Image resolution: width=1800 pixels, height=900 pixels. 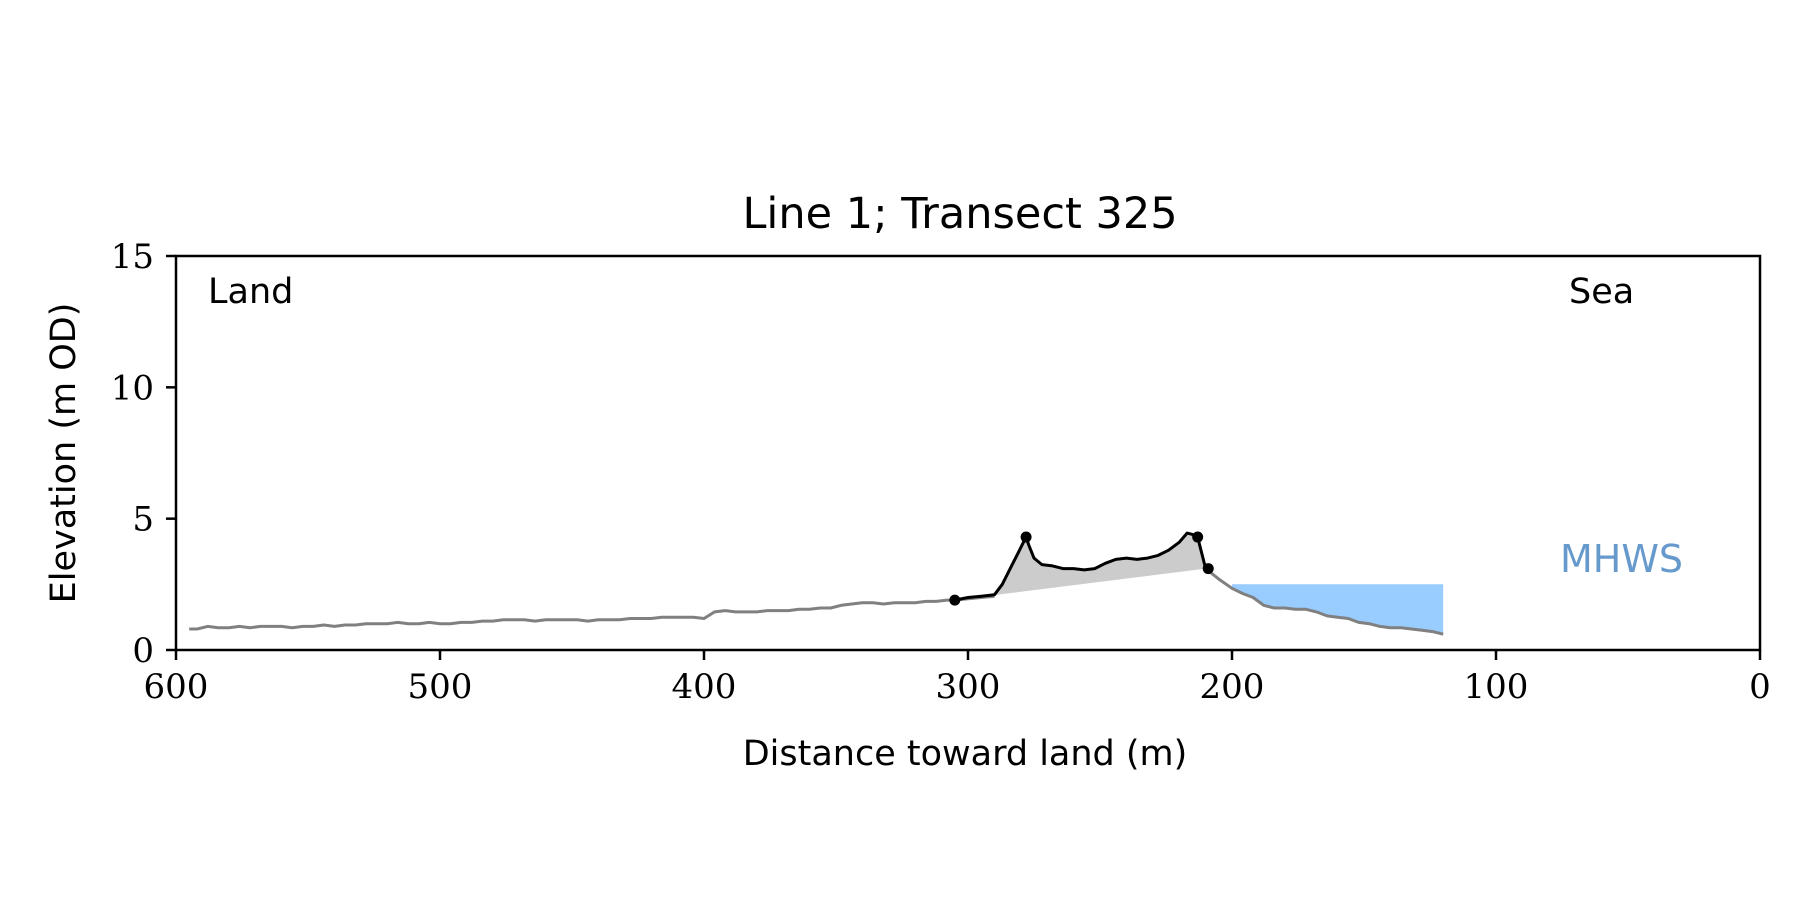 What do you see at coordinates (965, 754) in the screenshot?
I see `x-axis-label: Distance toward land (m)` at bounding box center [965, 754].